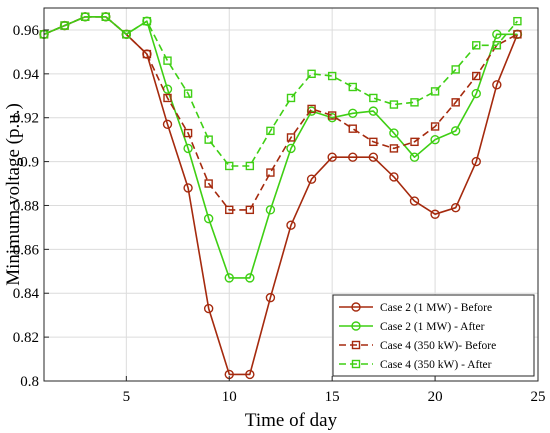 This screenshot has height=433, width=550. What do you see at coordinates (438, 346) in the screenshot?
I see `legend-label: Case 4 (350 kW)- Before` at bounding box center [438, 346].